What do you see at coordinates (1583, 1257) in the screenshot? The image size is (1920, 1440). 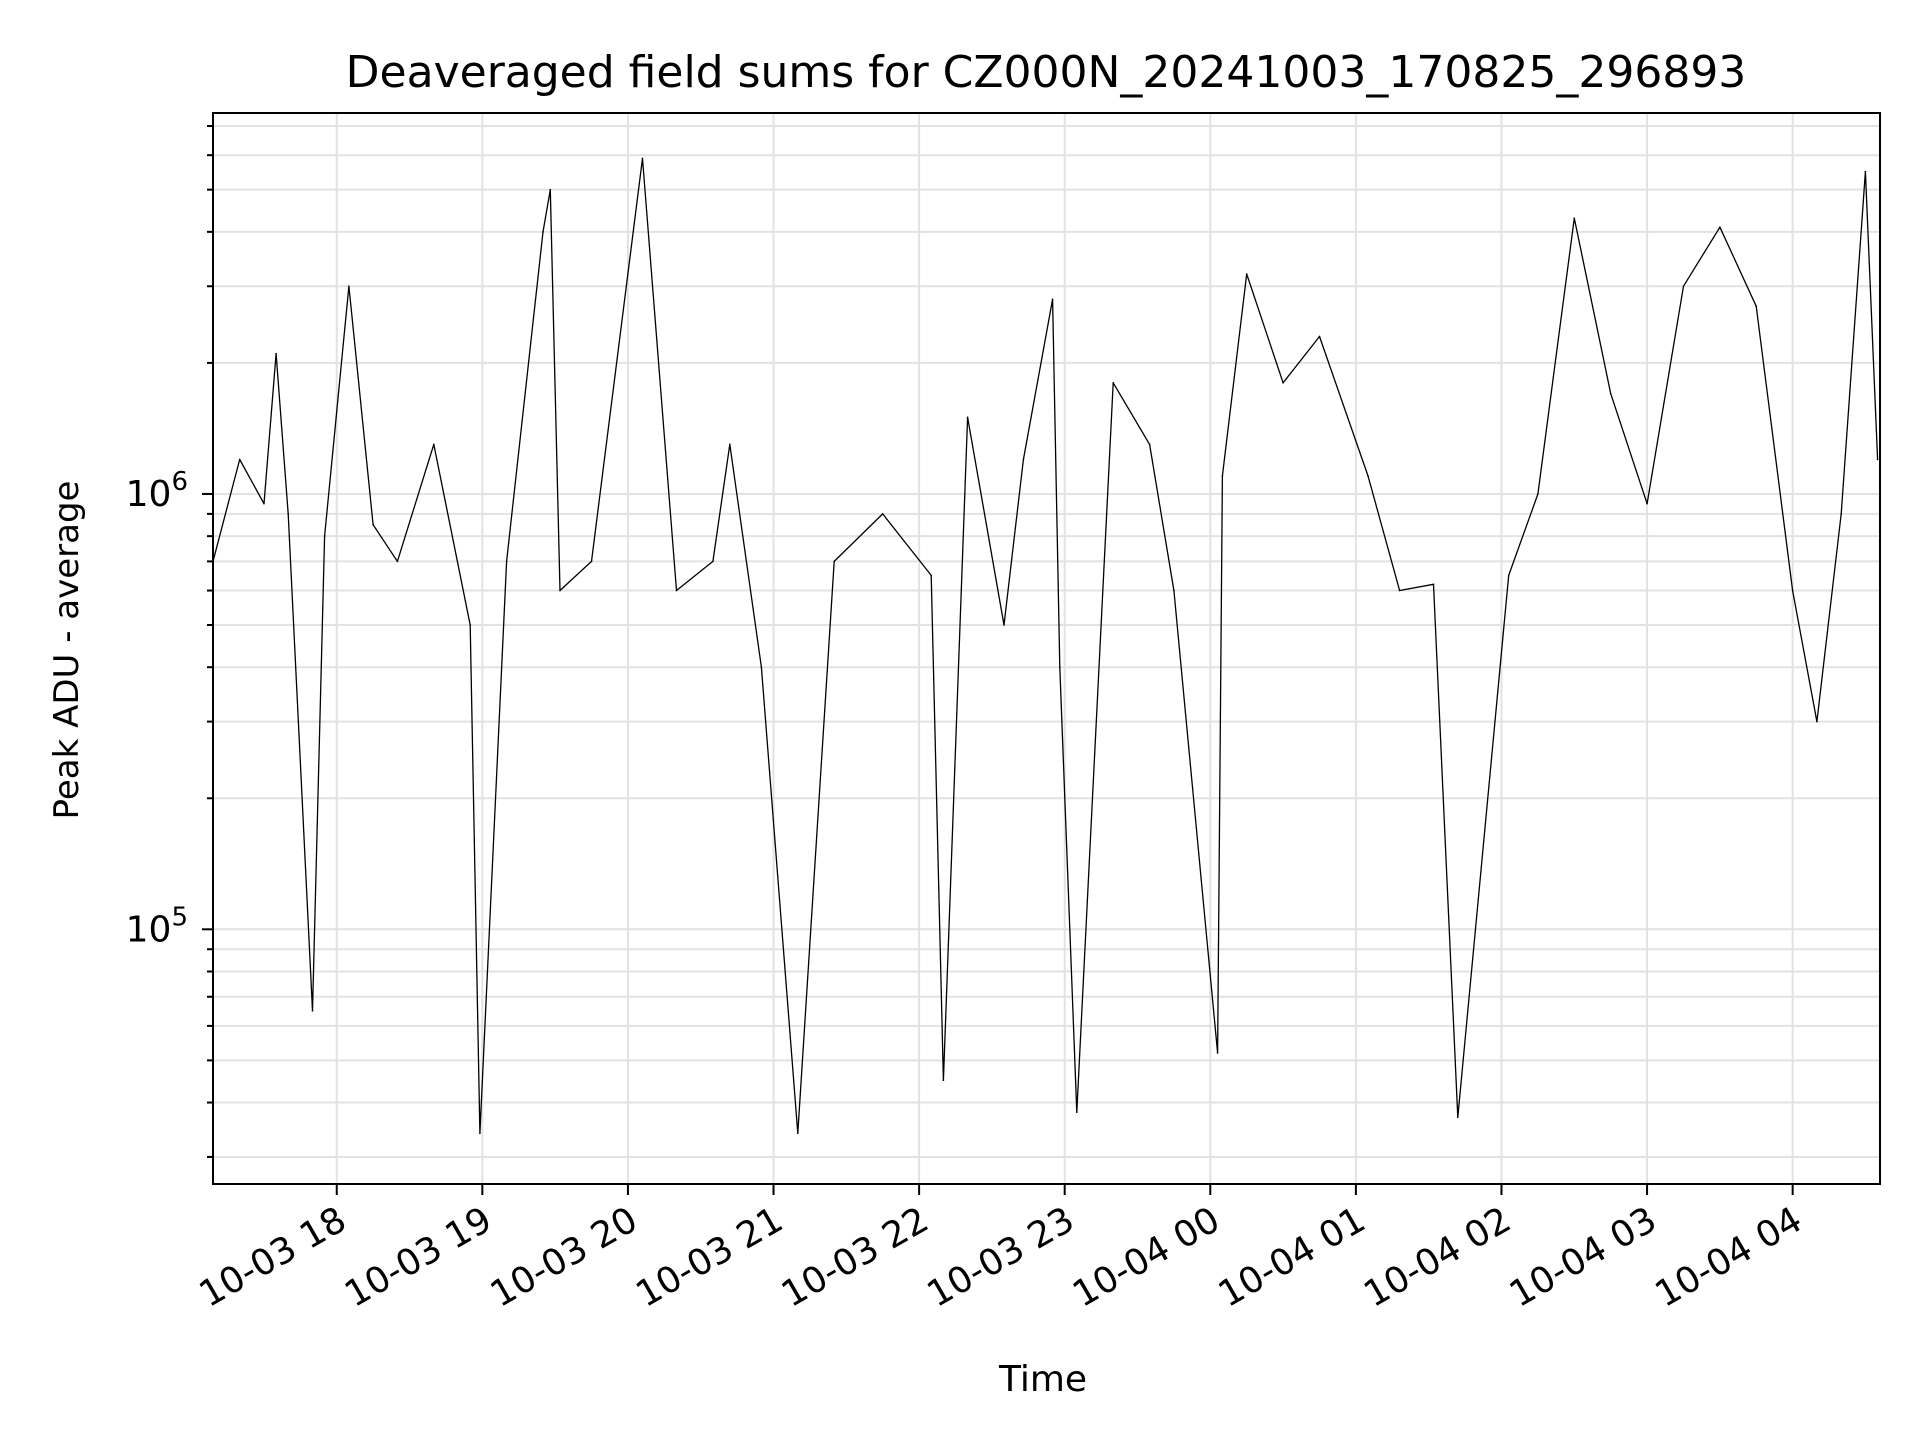 I see `x-tick-label: 10-04 03` at bounding box center [1583, 1257].